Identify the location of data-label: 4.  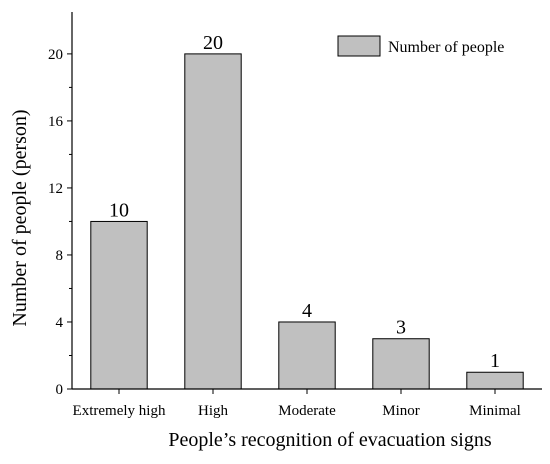
(307, 311).